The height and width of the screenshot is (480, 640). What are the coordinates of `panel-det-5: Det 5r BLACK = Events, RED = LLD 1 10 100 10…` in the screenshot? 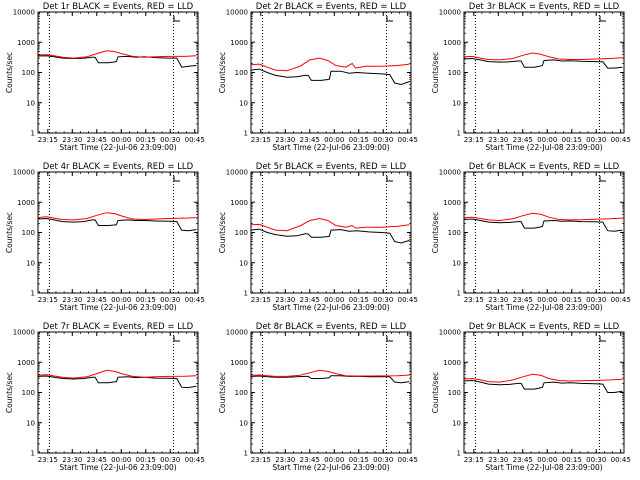 It's located at (318, 237).